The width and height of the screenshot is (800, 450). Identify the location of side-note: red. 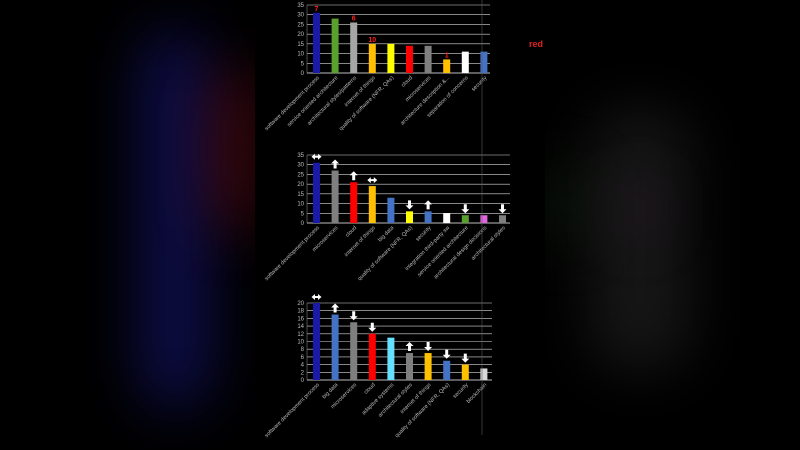
(536, 44).